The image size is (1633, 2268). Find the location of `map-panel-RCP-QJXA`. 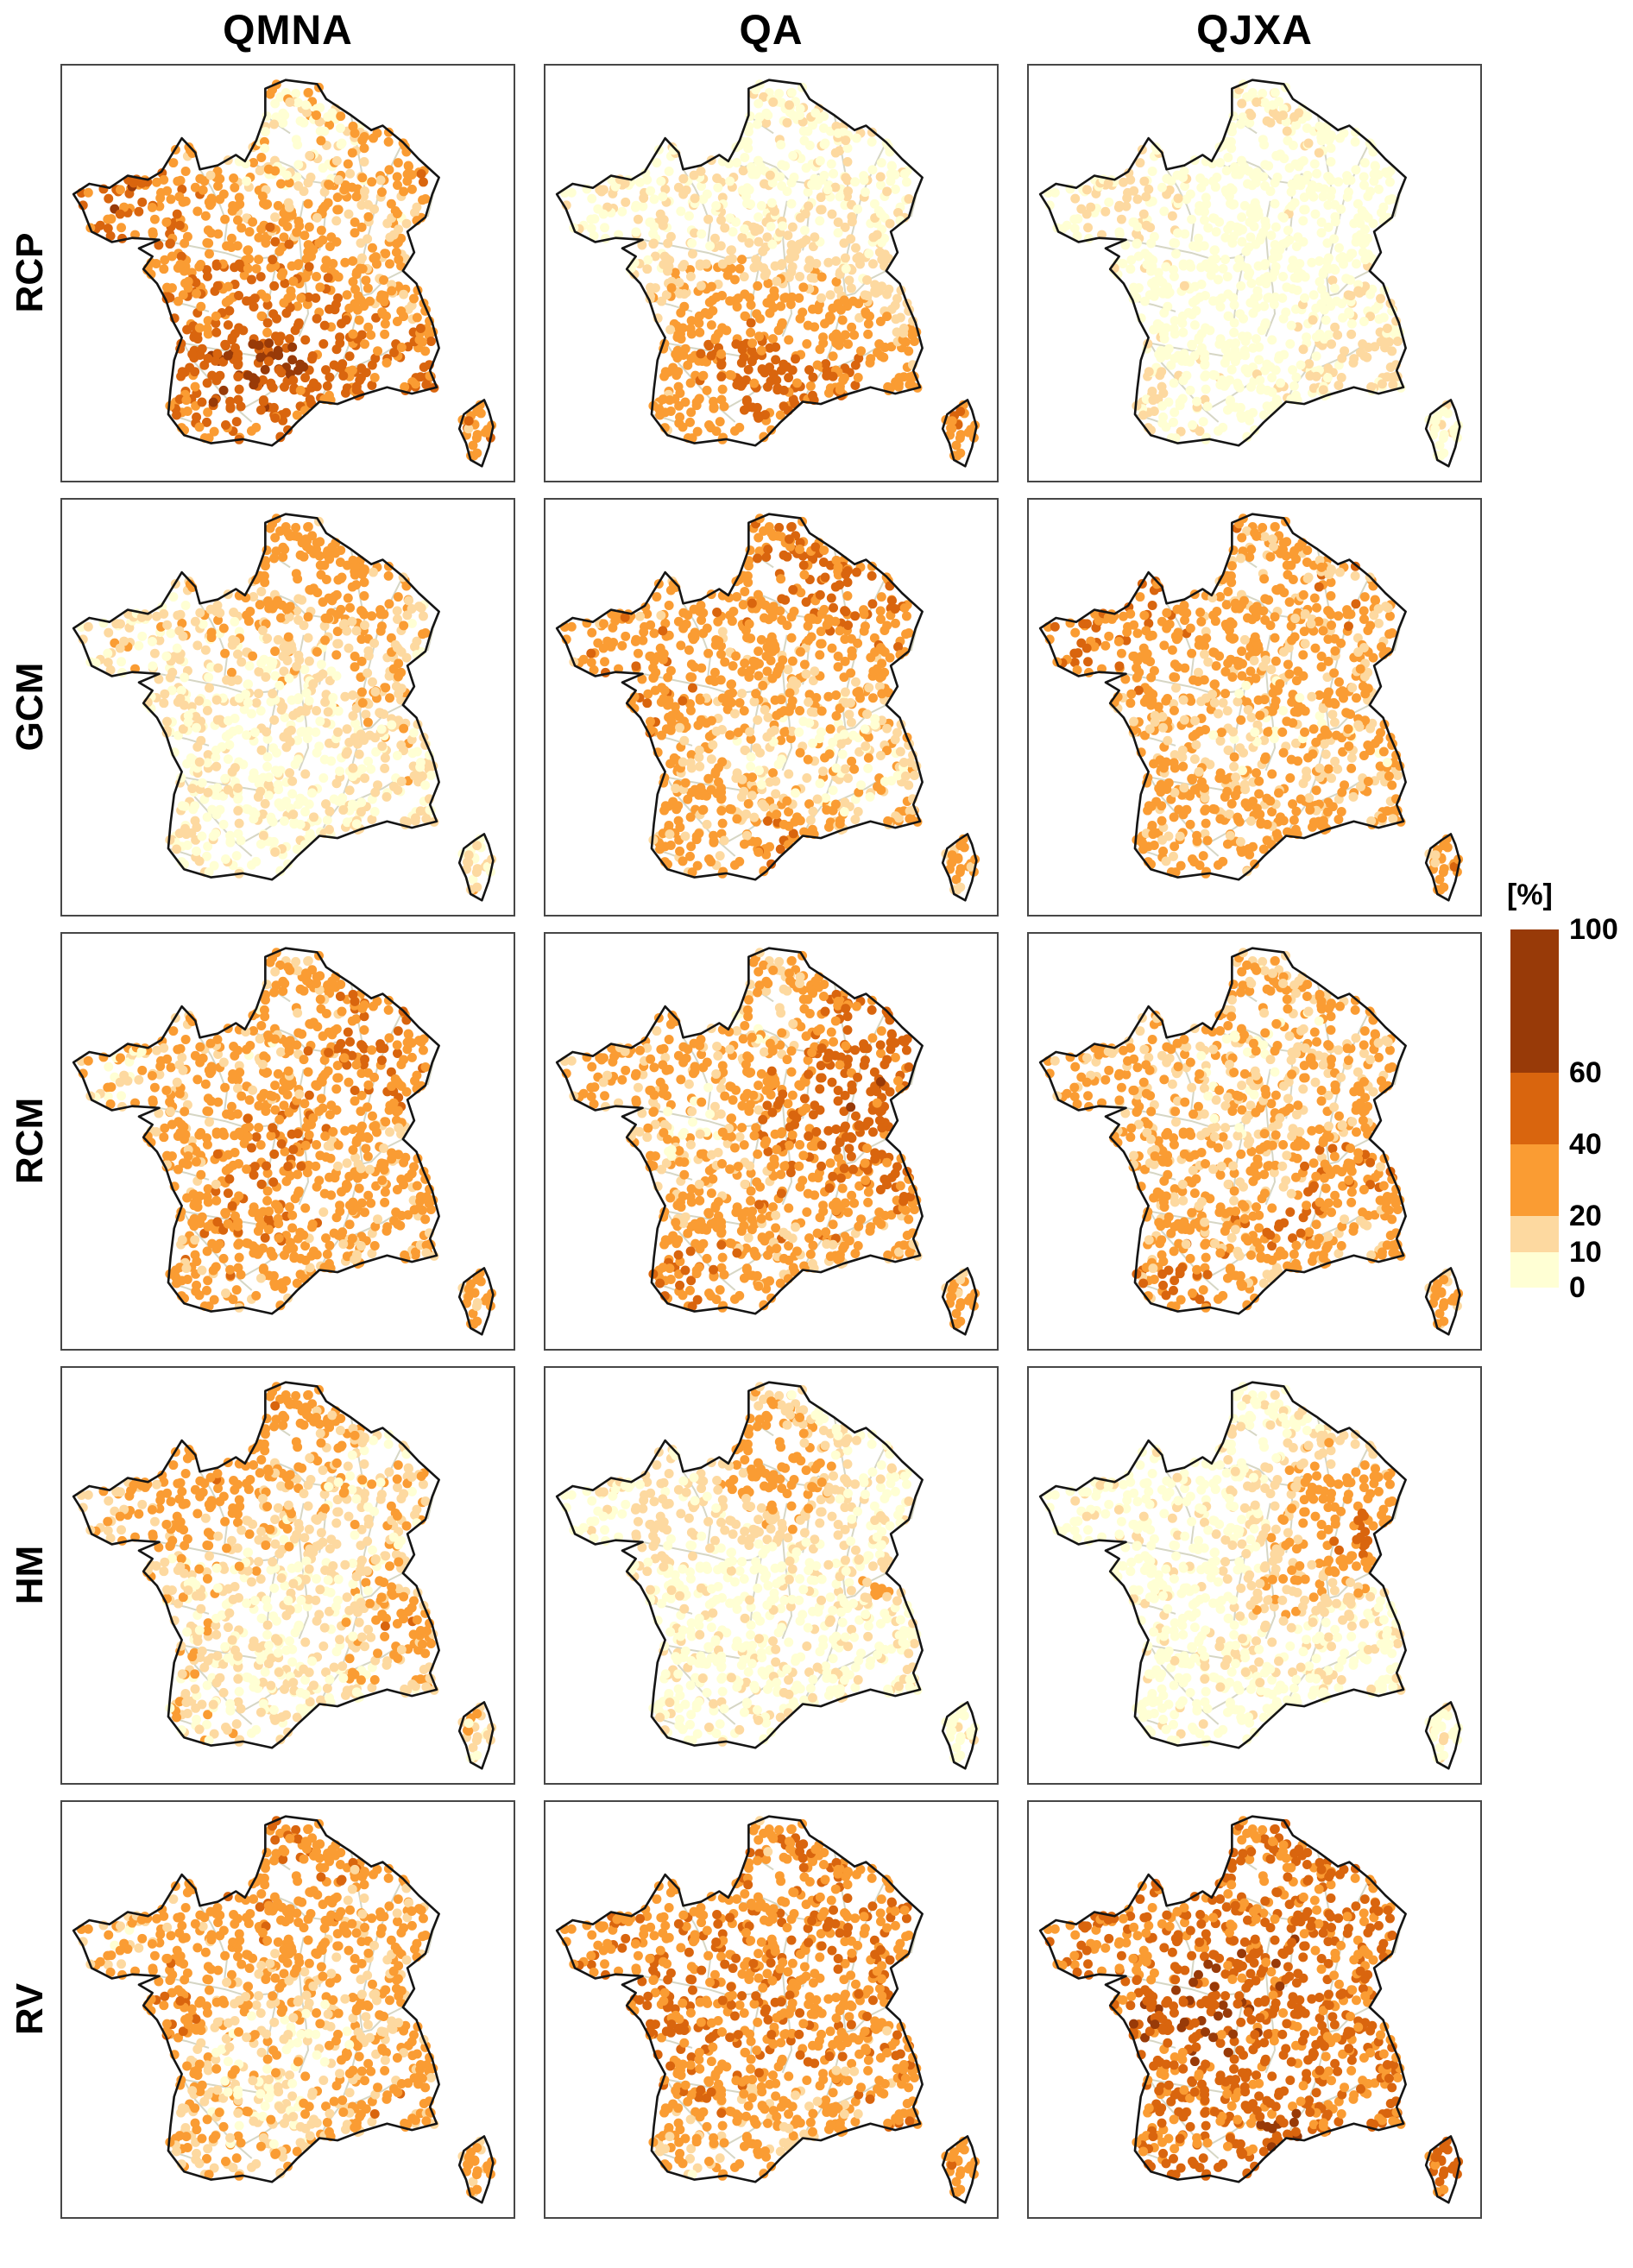

map-panel-RCP-QJXA is located at coordinates (1254, 273).